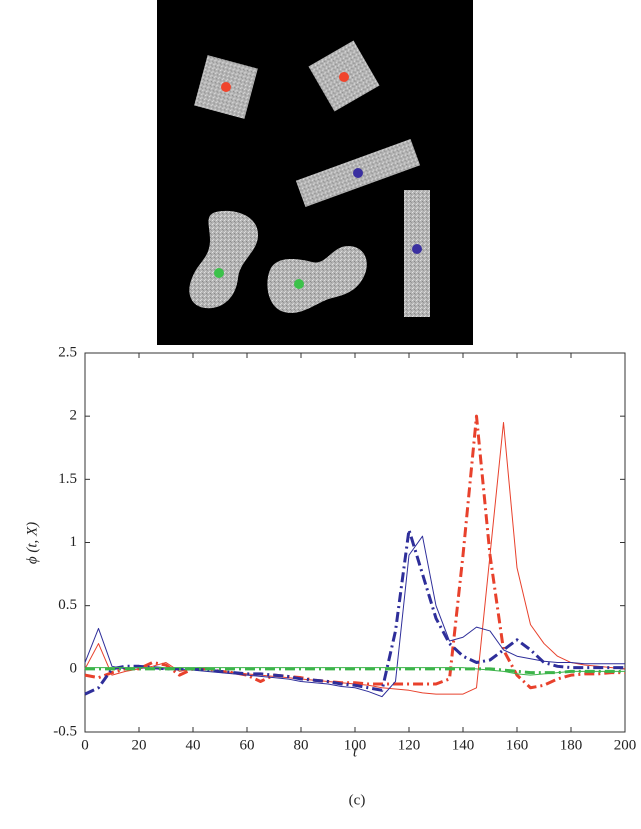 The image size is (641, 829). I want to click on series-line, so click(355, 671).